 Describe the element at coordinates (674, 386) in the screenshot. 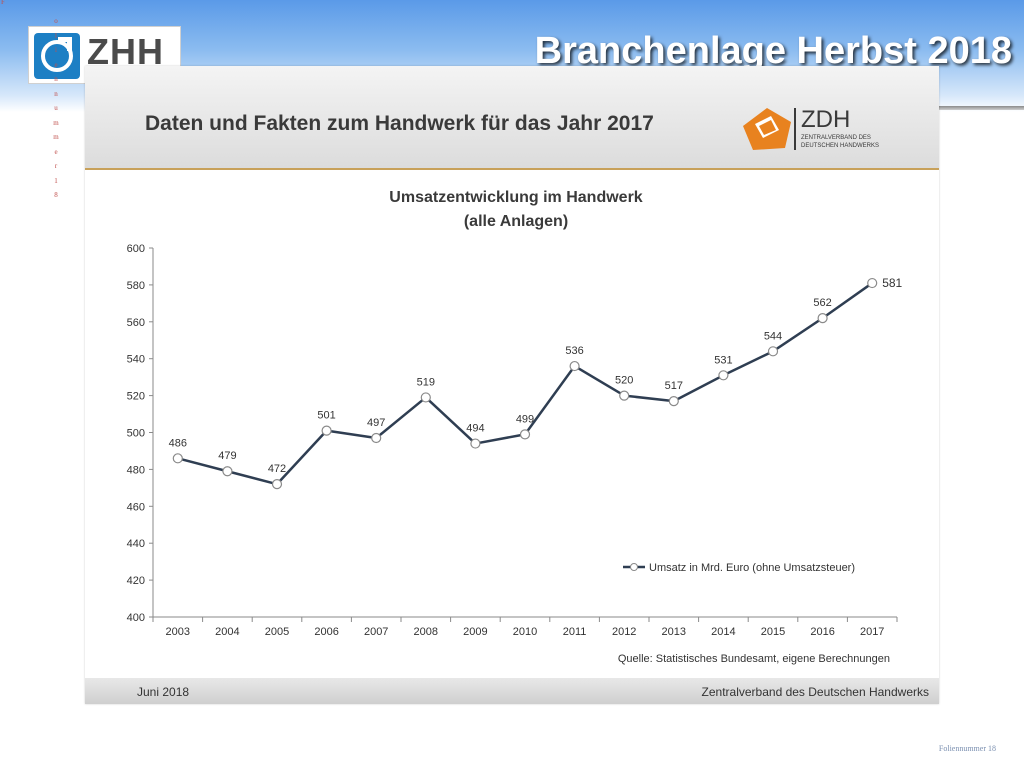

I see `data-label: 517` at that location.